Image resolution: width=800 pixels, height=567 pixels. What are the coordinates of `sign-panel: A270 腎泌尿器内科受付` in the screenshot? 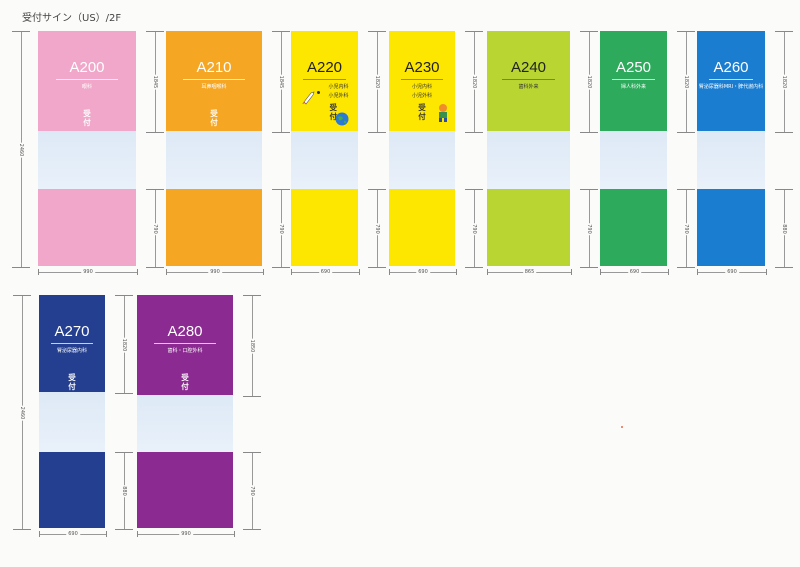 It's located at (72, 411).